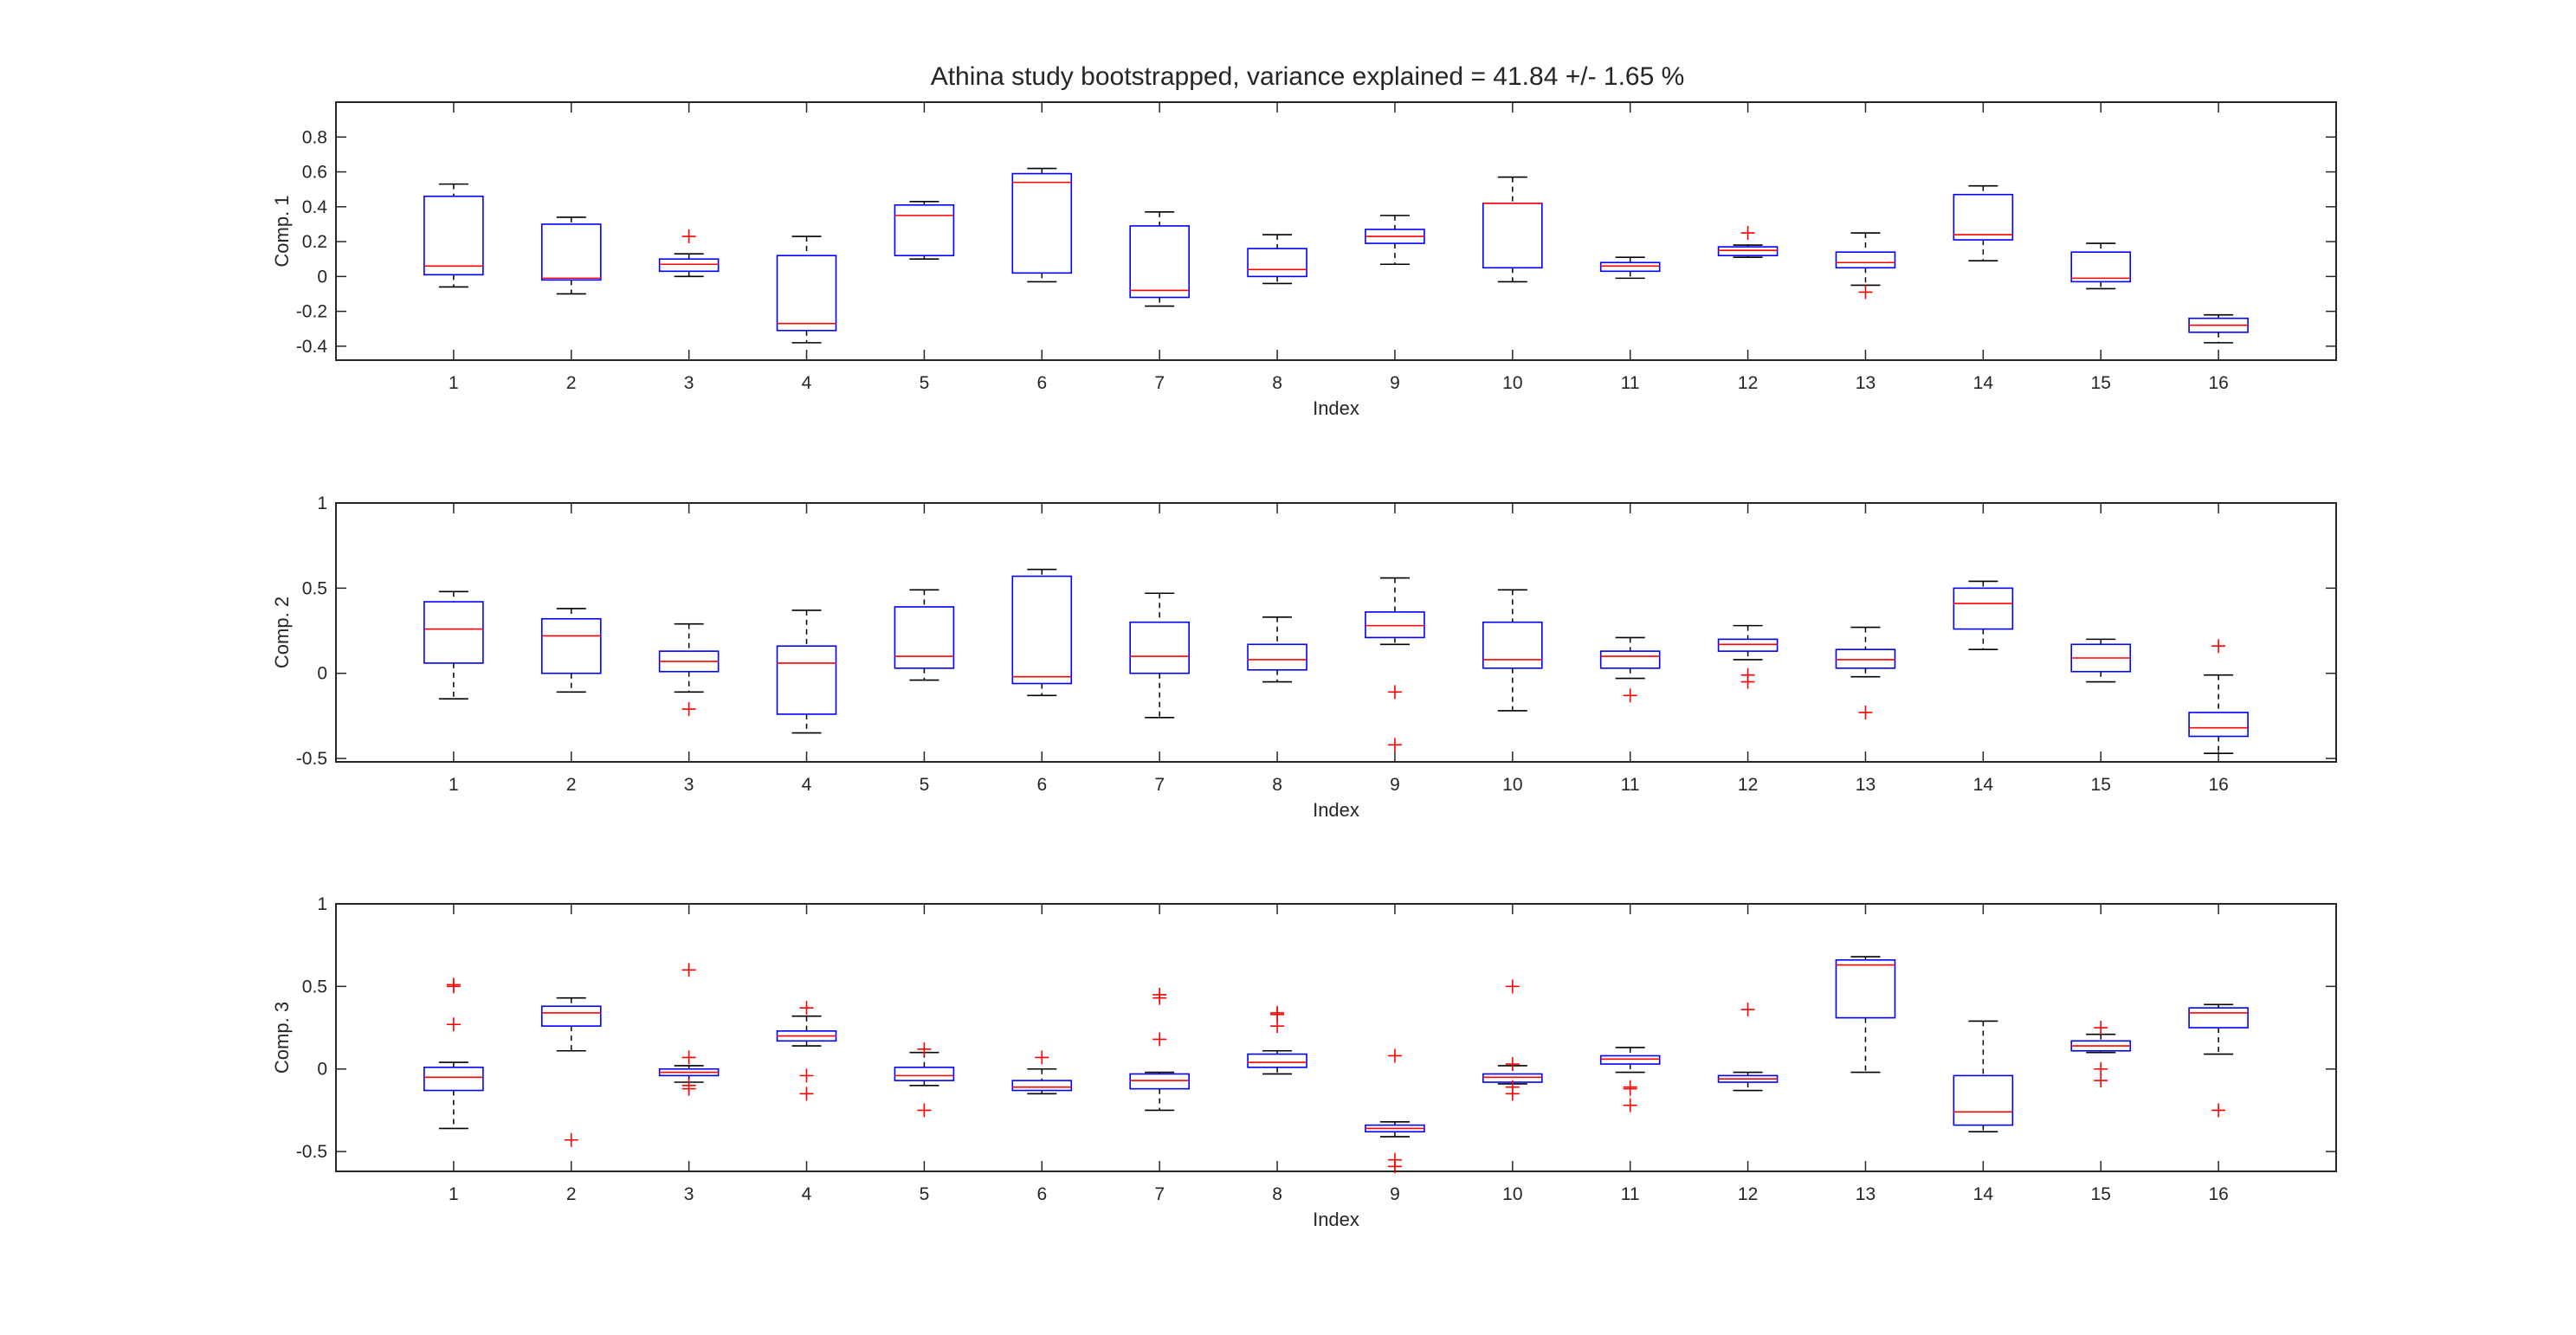 Image resolution: width=2576 pixels, height=1335 pixels. What do you see at coordinates (314, 137) in the screenshot?
I see `y-tick-label: 0.8` at bounding box center [314, 137].